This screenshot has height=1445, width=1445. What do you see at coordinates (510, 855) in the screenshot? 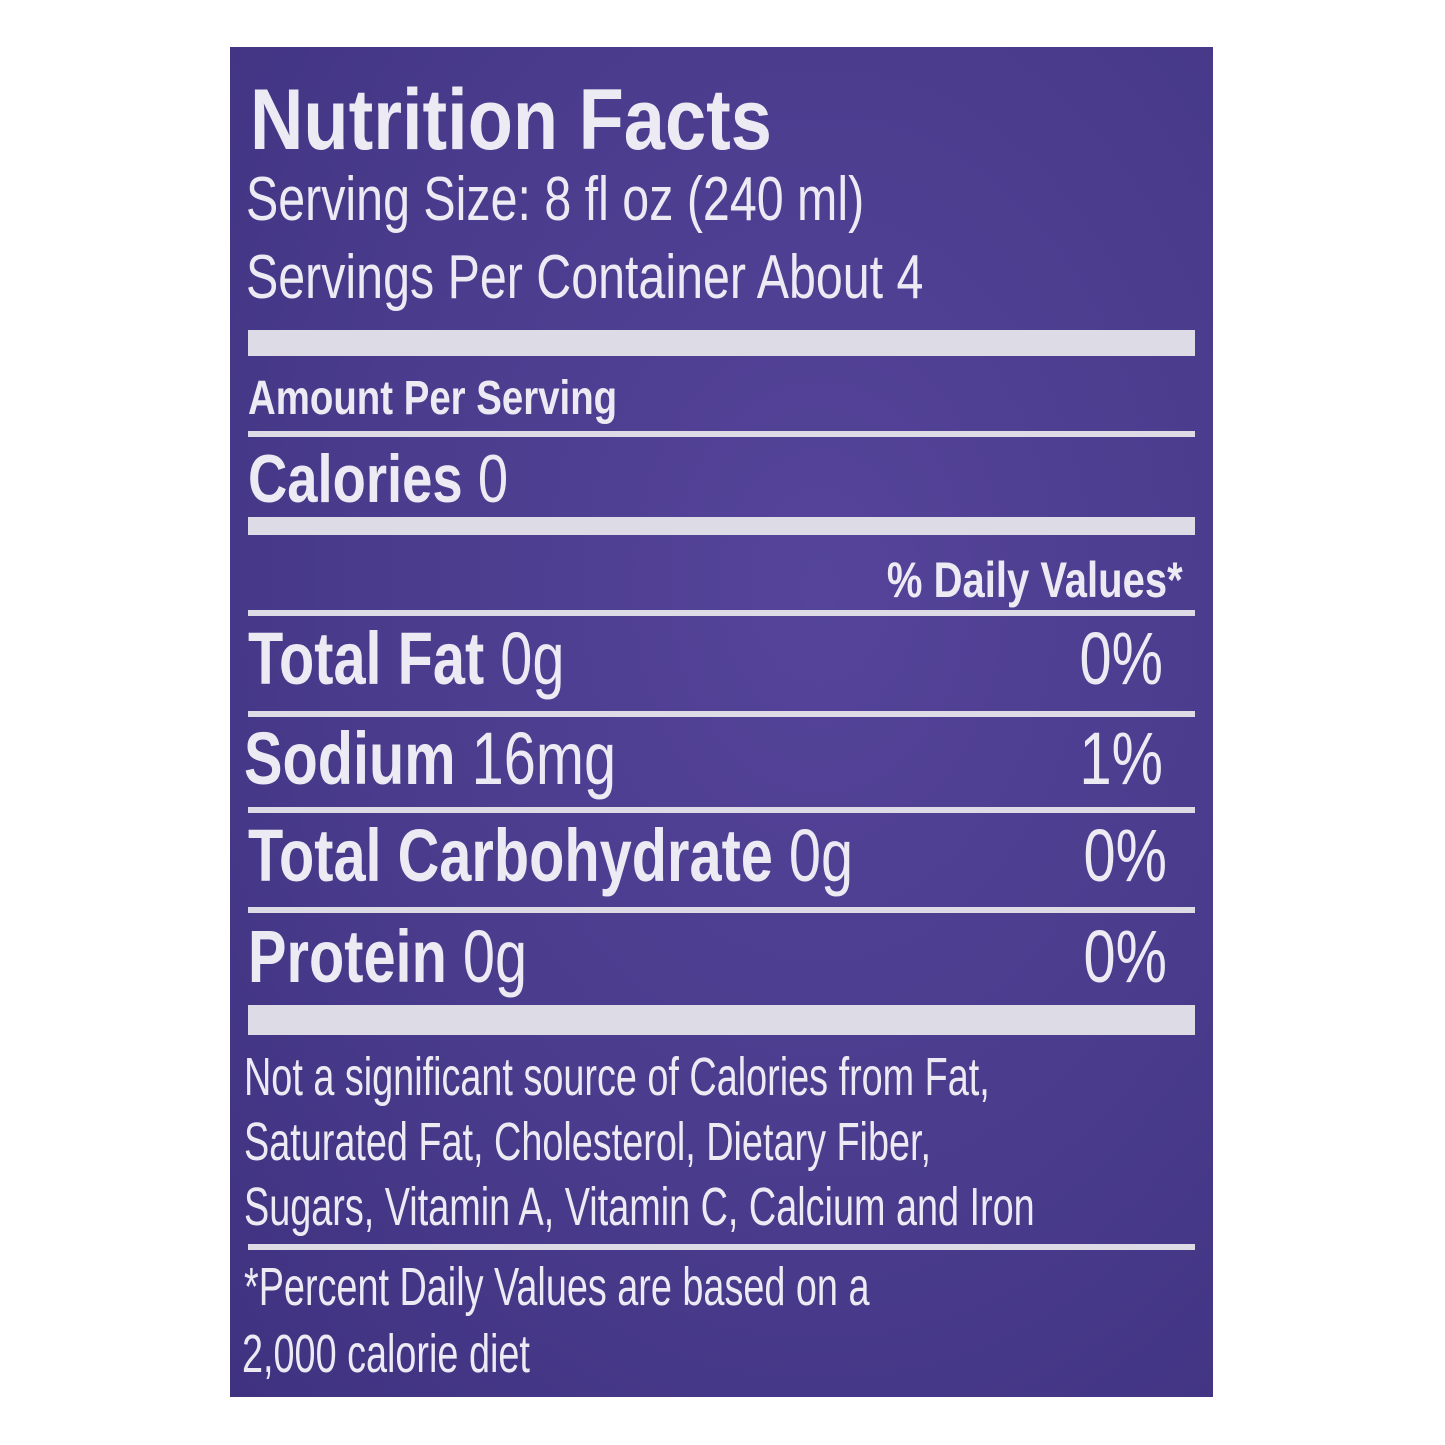
I see `nutrient-name: Total Carbohydrate` at bounding box center [510, 855].